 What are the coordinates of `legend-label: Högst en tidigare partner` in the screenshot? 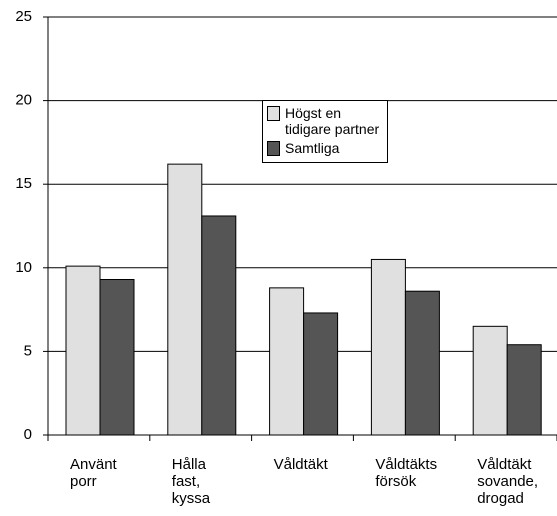 It's located at (332, 121).